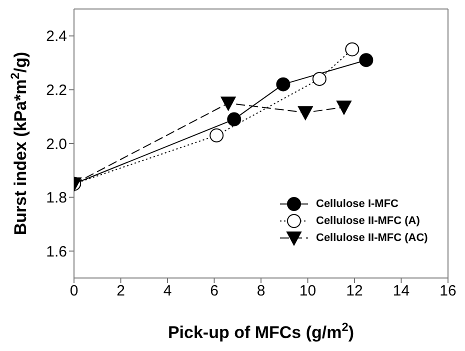 The image size is (465, 351). What do you see at coordinates (74, 291) in the screenshot?
I see `x-tick-label: 0` at bounding box center [74, 291].